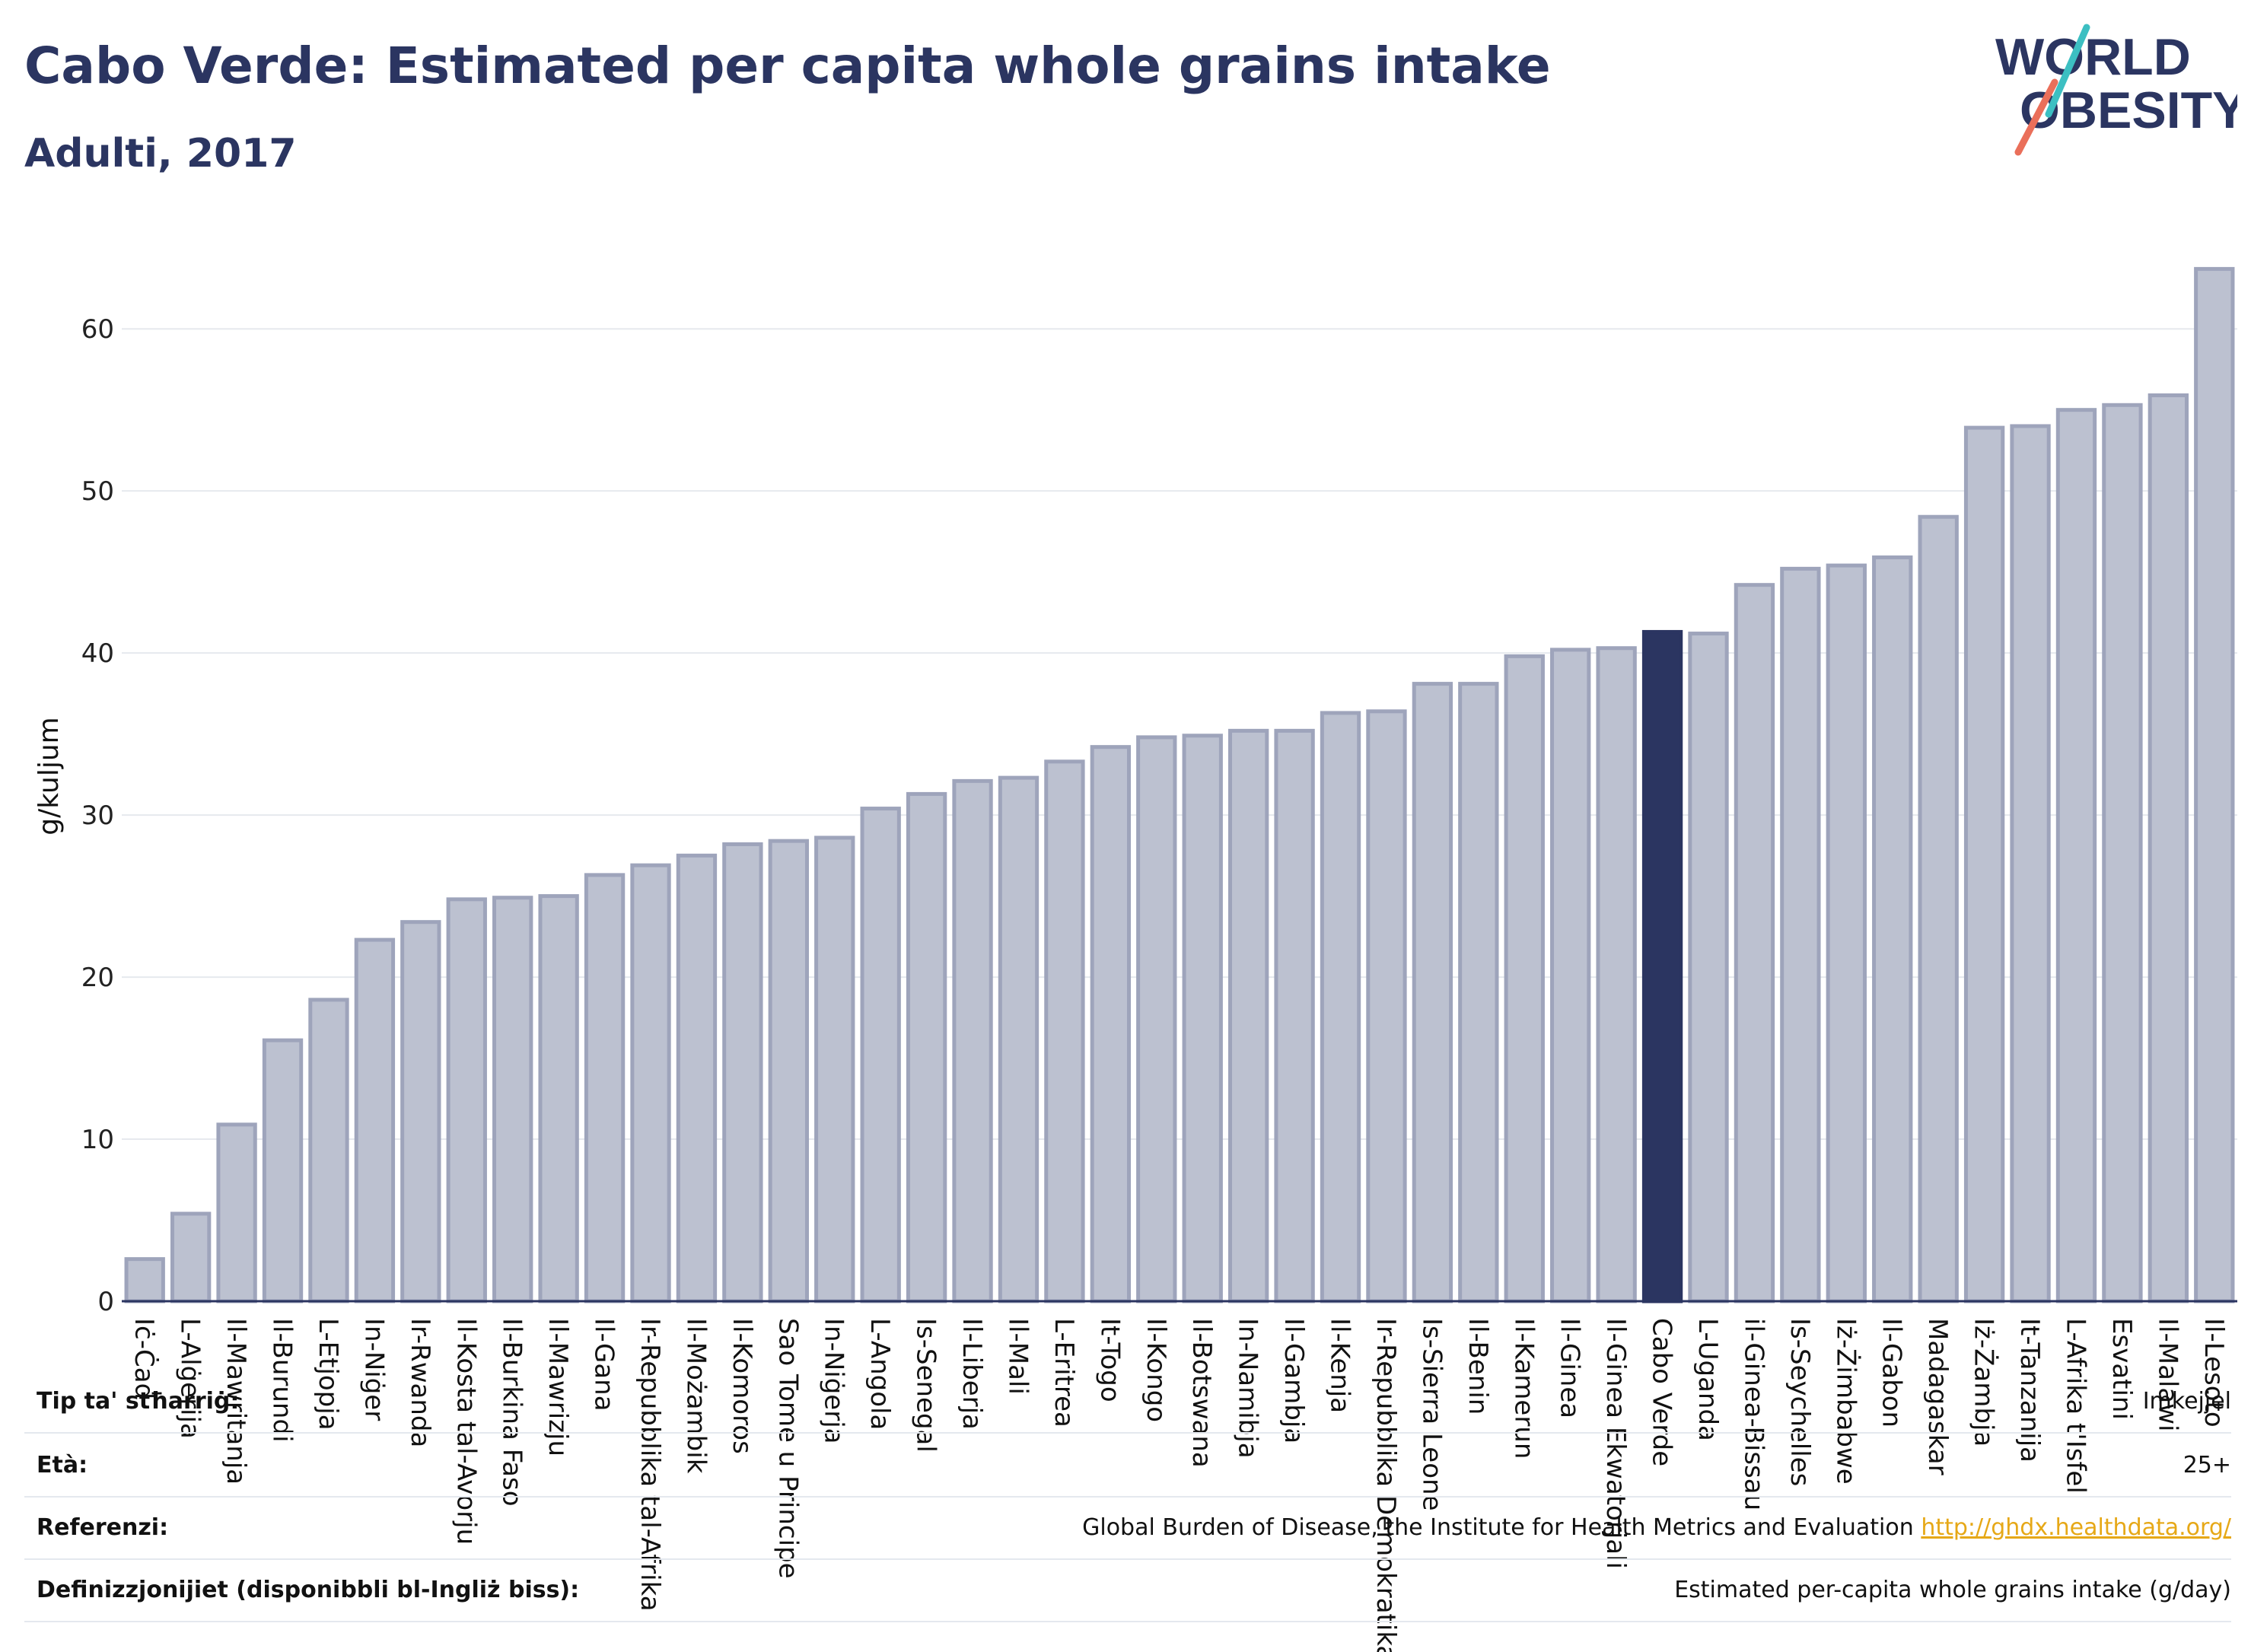  I want to click on x-tick-label: Is-Senegal, so click(926, 1385).